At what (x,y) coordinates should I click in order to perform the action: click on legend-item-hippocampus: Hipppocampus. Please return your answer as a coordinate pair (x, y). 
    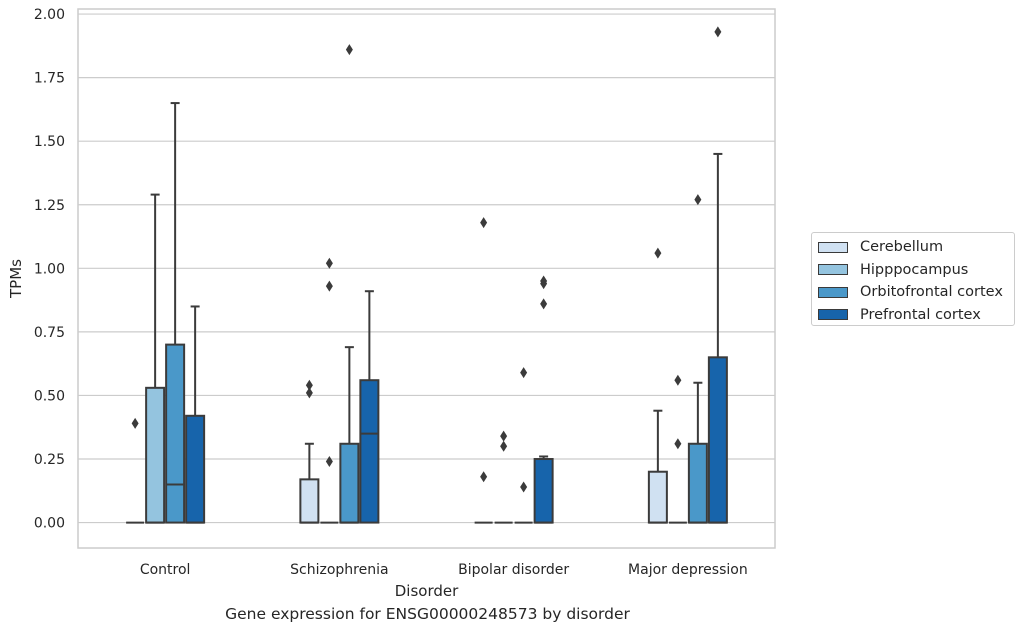
    Looking at the image, I should click on (916, 270).